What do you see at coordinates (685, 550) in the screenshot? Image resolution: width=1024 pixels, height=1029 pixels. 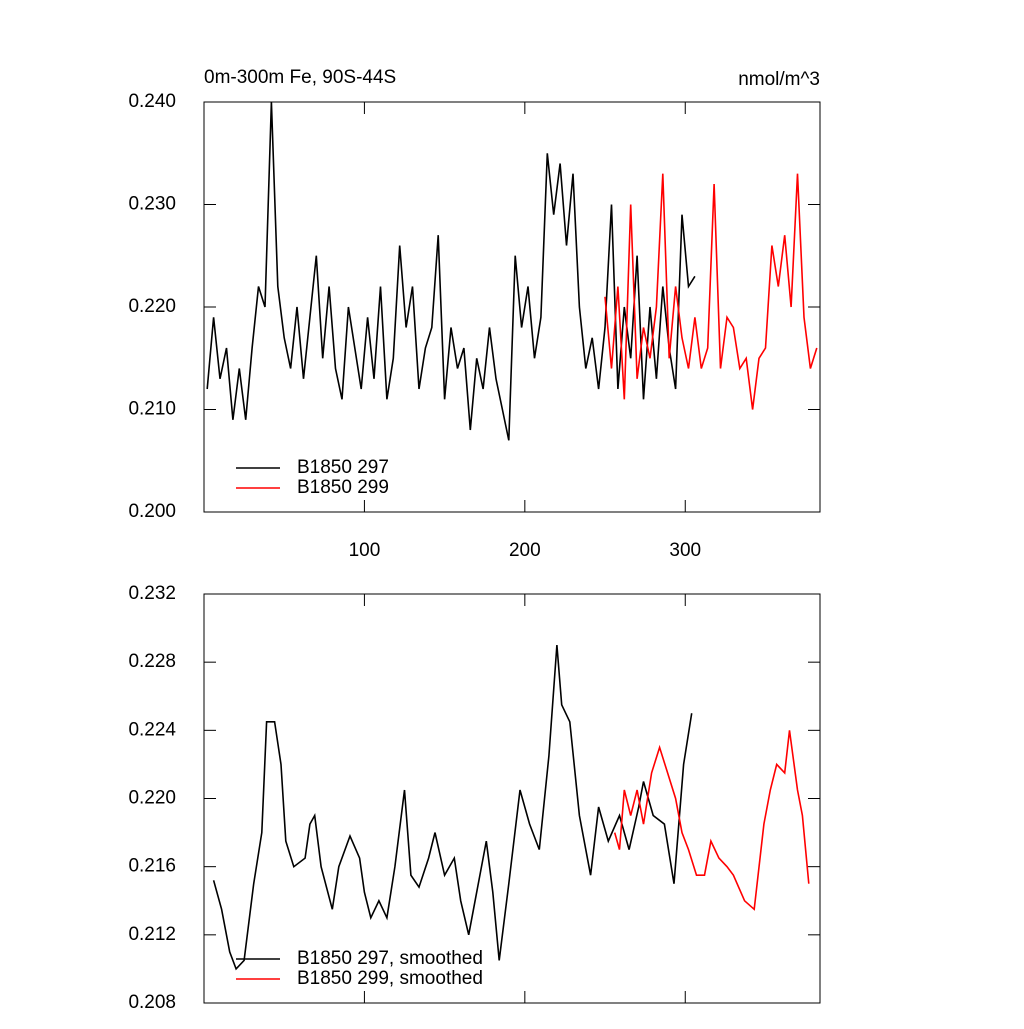 I see `x-tick-label: 300` at bounding box center [685, 550].